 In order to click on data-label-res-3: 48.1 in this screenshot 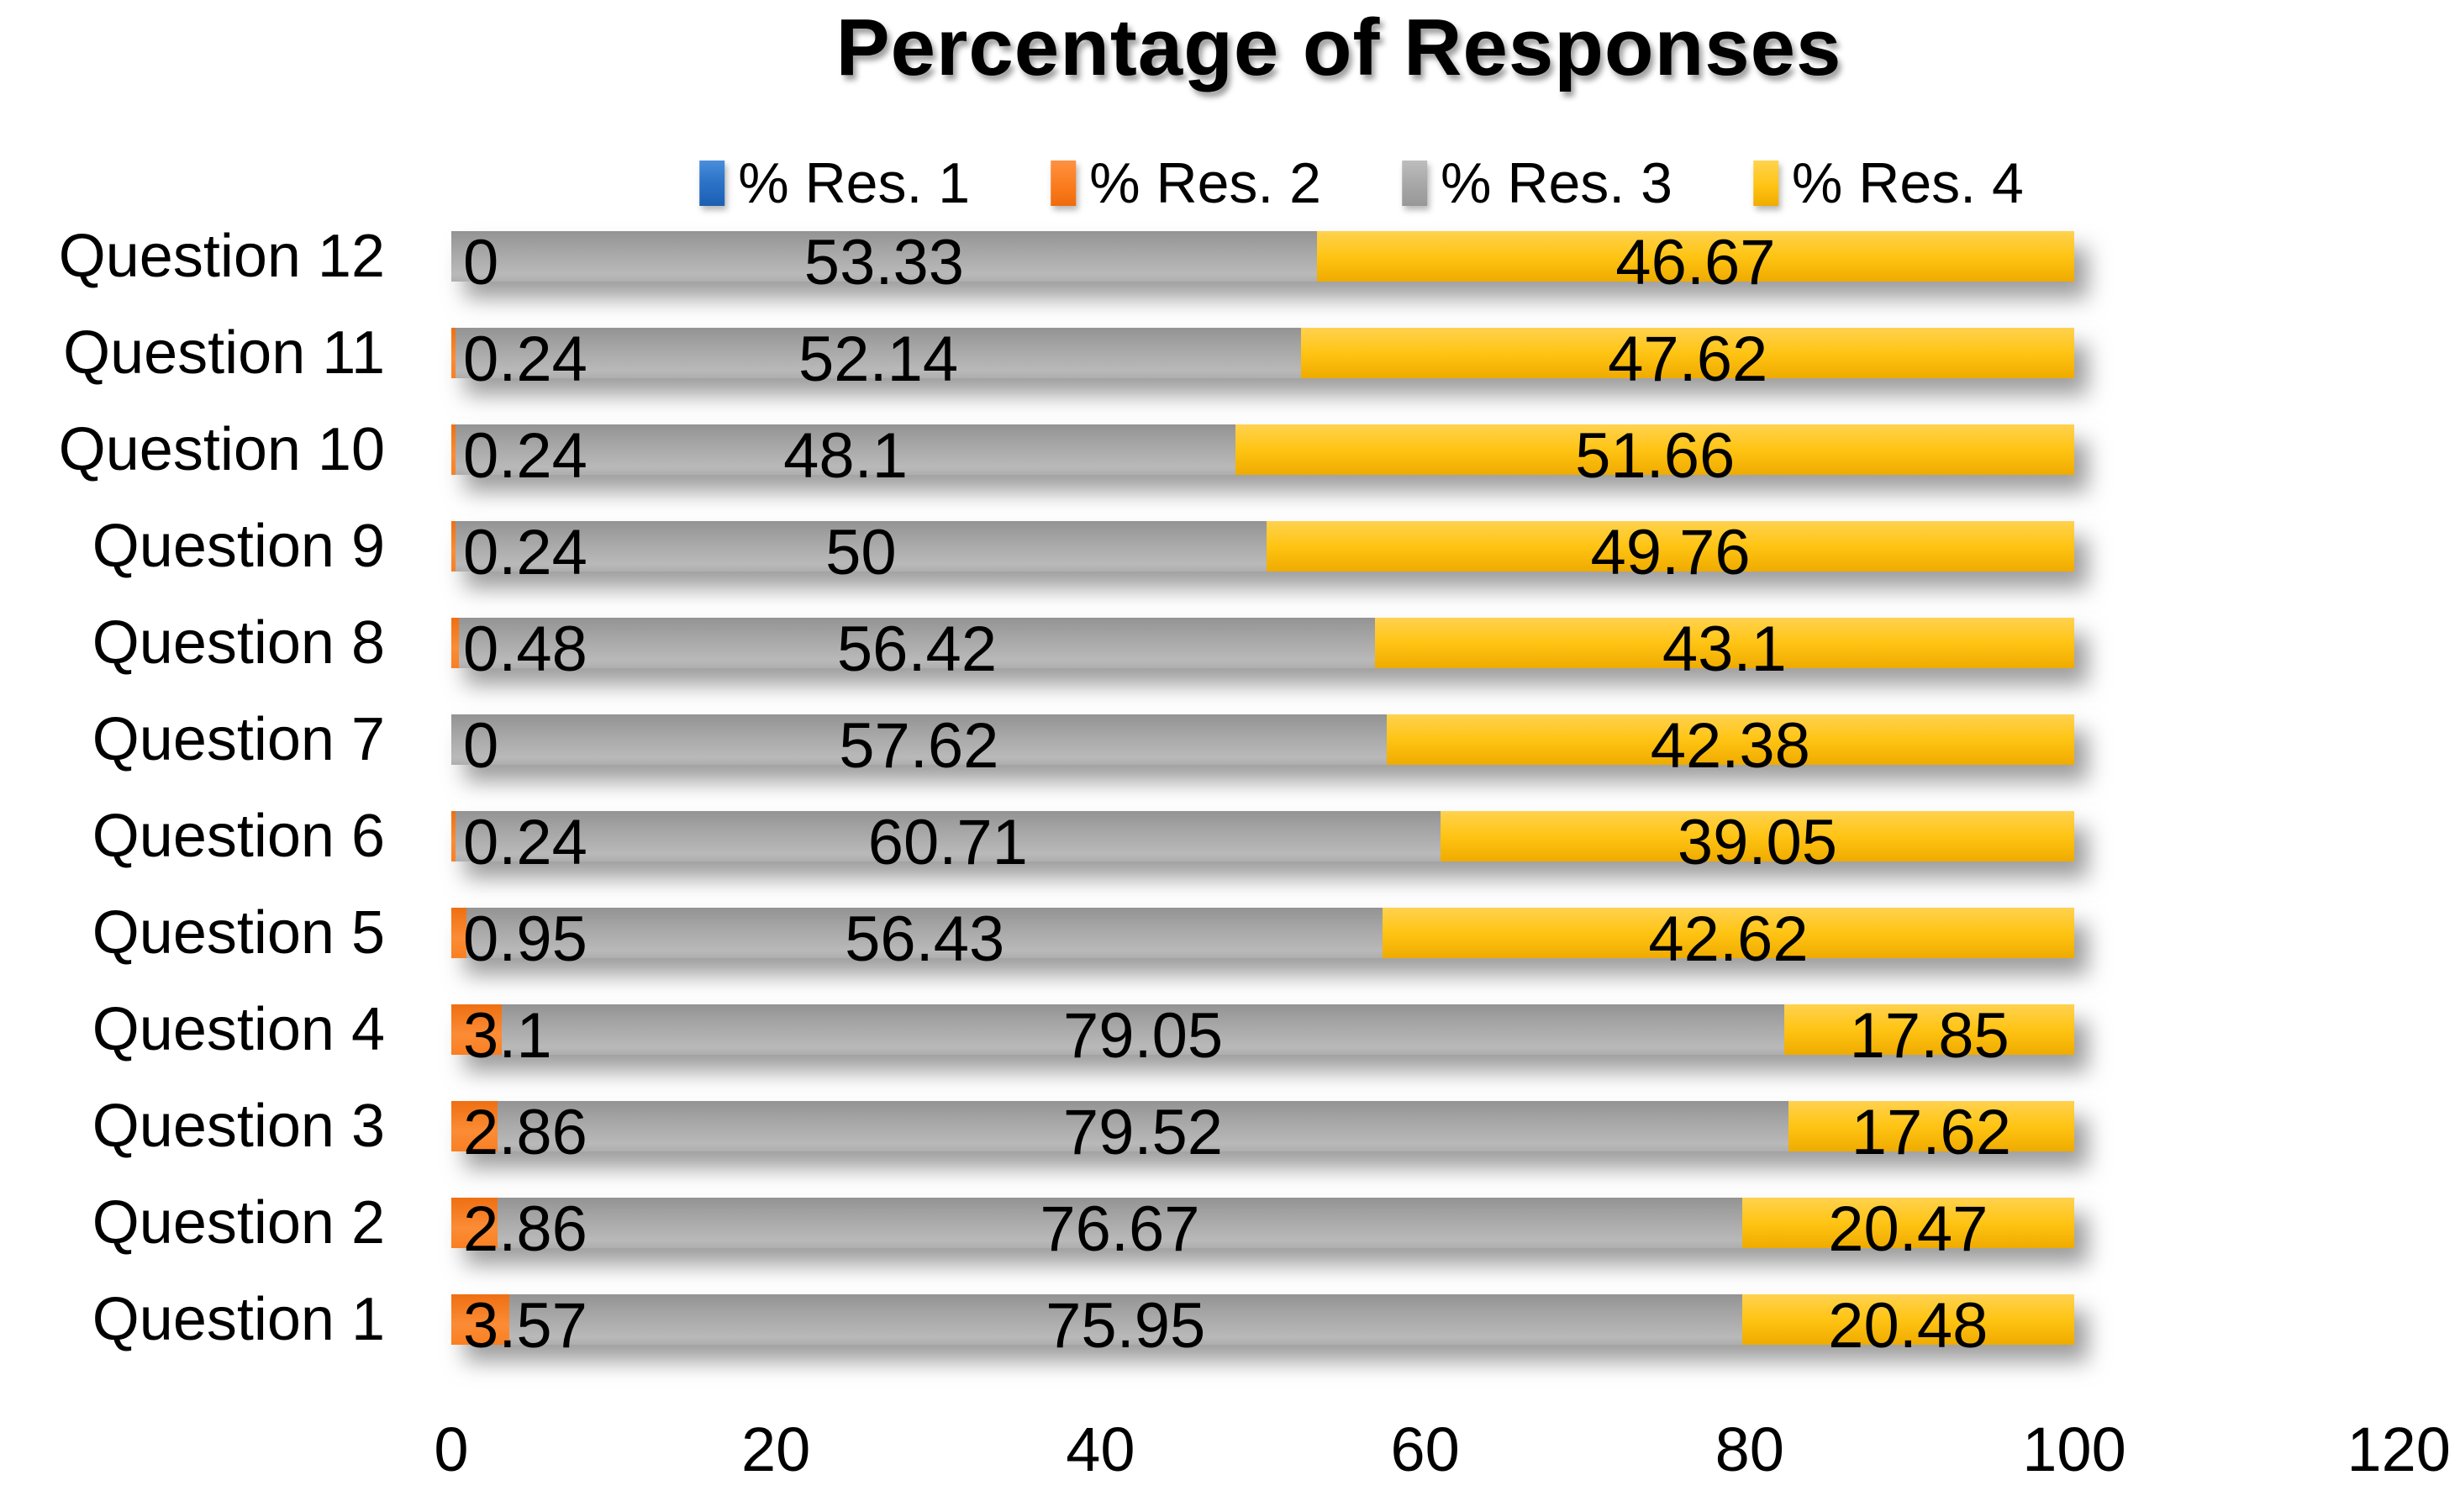, I will do `click(846, 456)`.